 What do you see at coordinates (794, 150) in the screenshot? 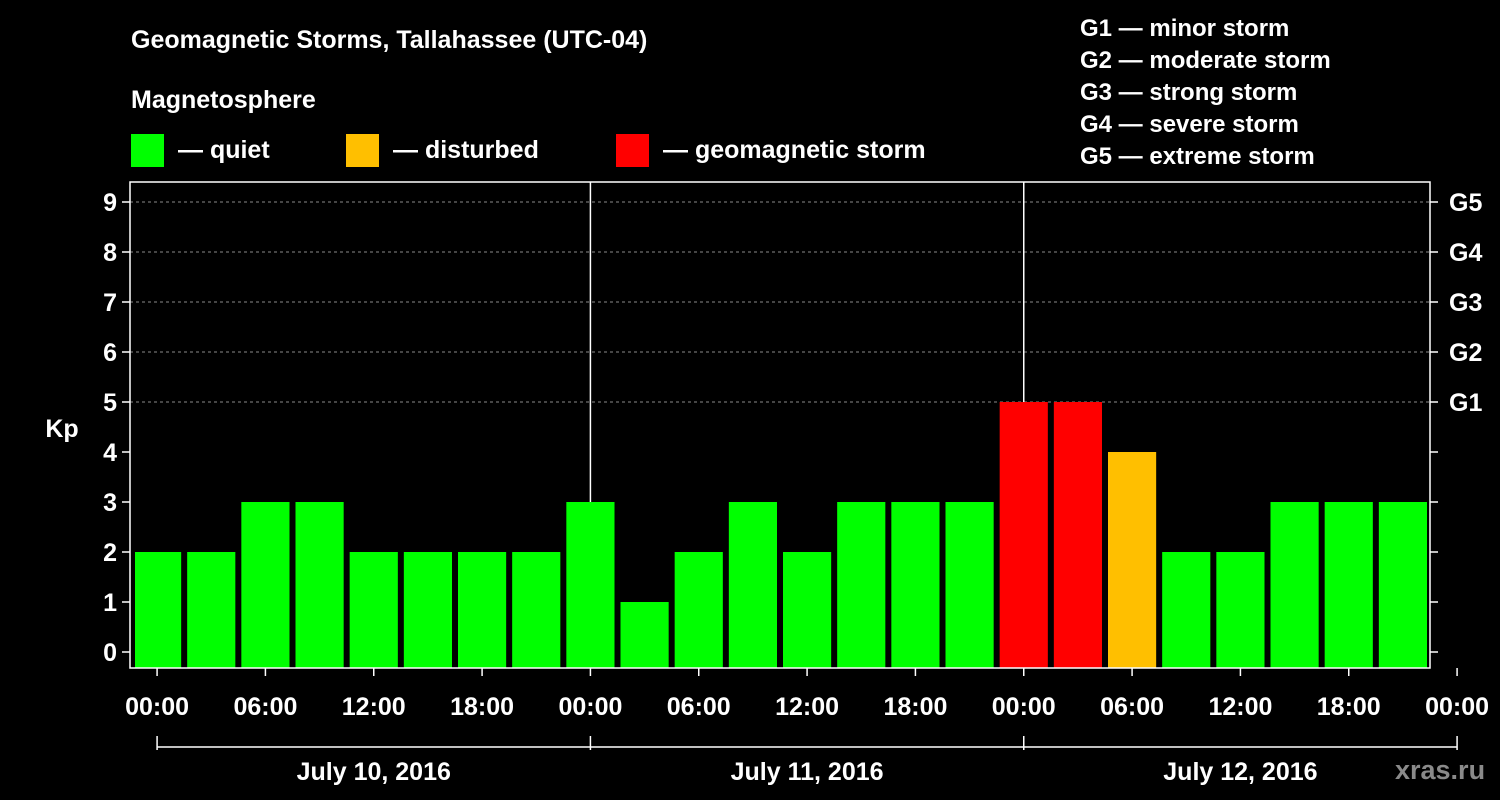
I see `legend-label-storm: — geomagnetic storm` at bounding box center [794, 150].